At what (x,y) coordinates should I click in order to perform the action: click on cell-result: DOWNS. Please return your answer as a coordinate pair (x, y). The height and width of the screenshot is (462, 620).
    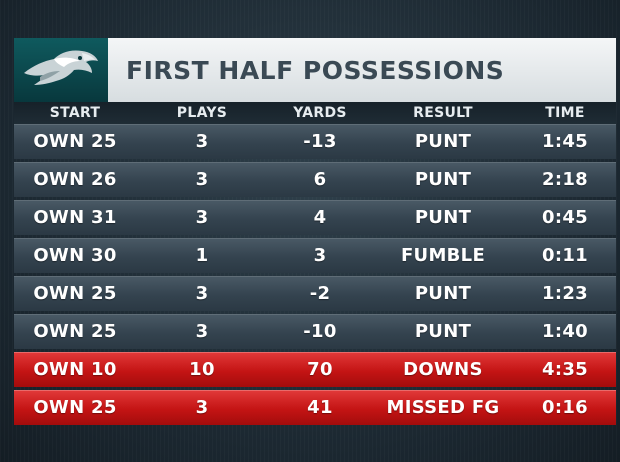
    Looking at the image, I should click on (443, 369).